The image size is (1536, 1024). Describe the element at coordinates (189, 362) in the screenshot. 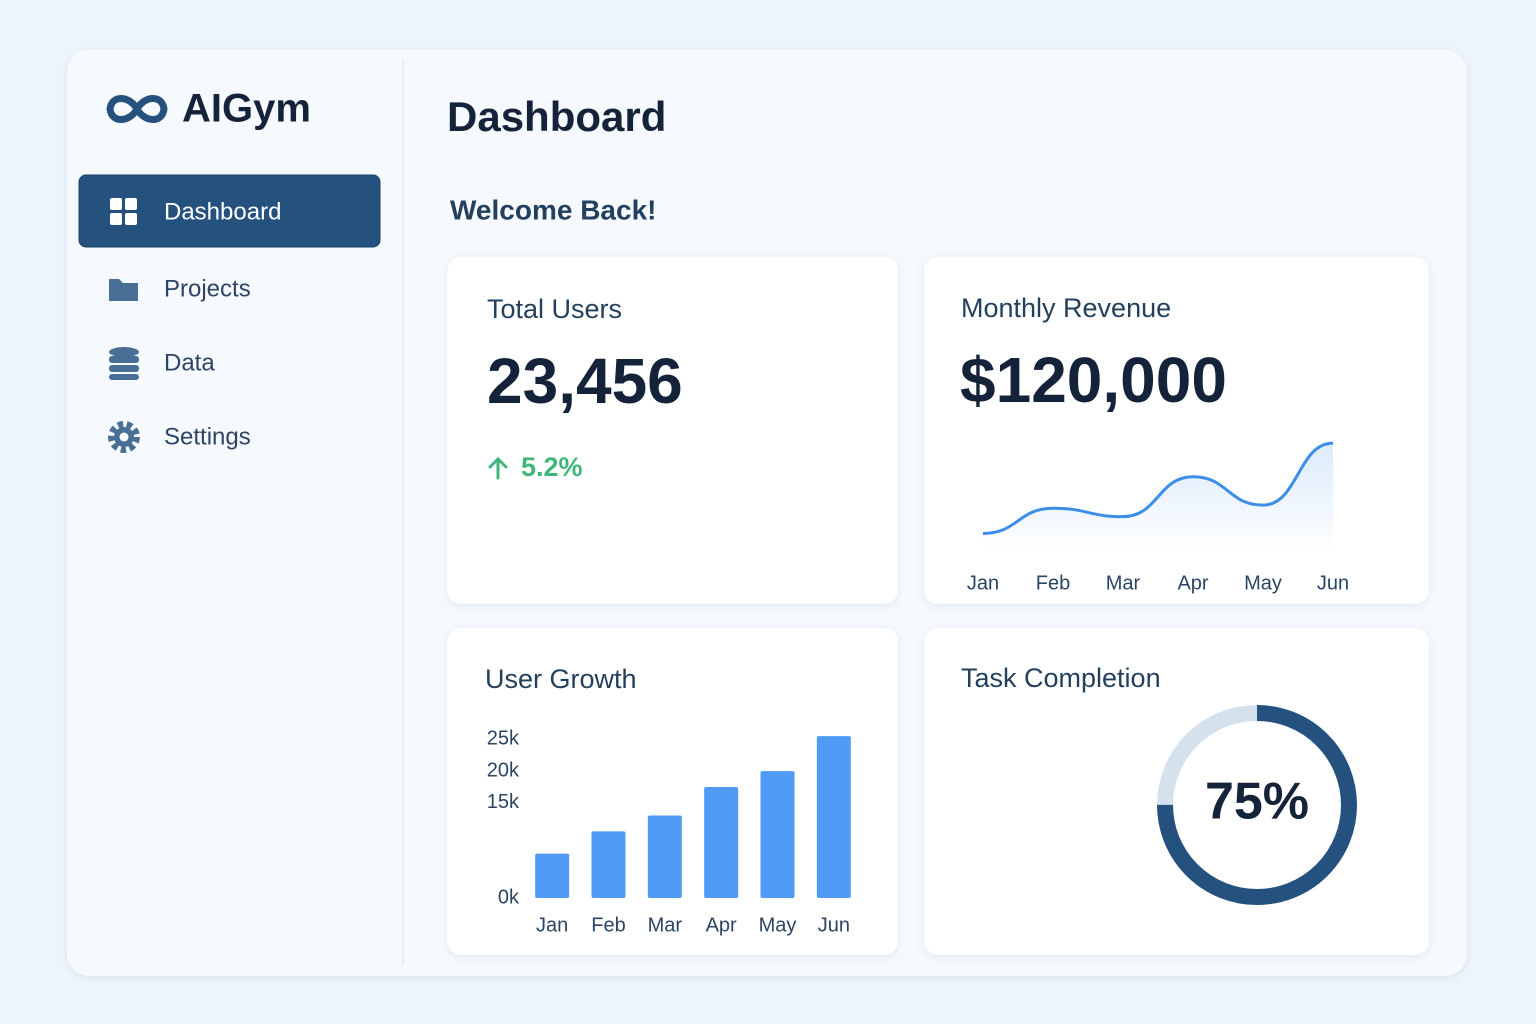

I see `nav-label: Data` at that location.